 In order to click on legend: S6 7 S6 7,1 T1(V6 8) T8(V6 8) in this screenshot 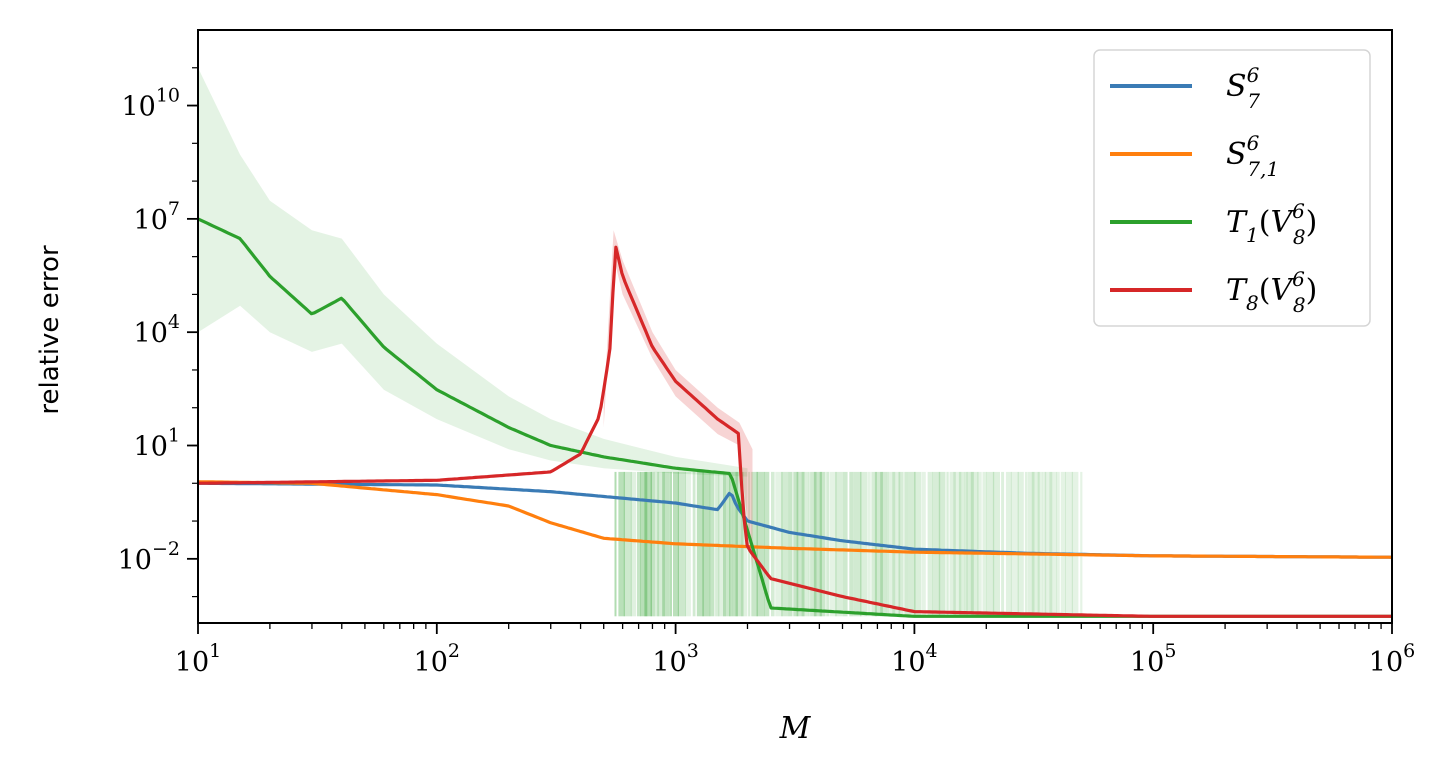, I will do `click(1232, 188)`.